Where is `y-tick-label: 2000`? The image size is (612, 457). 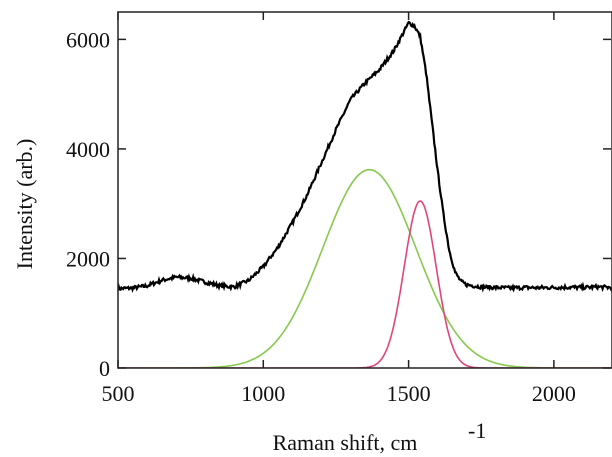 y-tick-label: 2000 is located at coordinates (88, 258).